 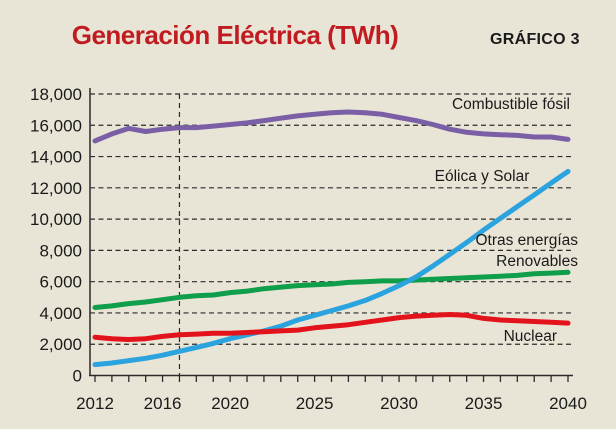 What do you see at coordinates (568, 403) in the screenshot?
I see `x-axis-tick-label: 2040` at bounding box center [568, 403].